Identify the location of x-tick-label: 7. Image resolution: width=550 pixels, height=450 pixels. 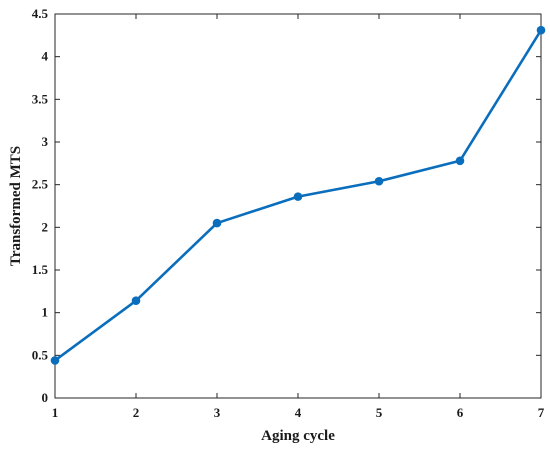
(541, 412).